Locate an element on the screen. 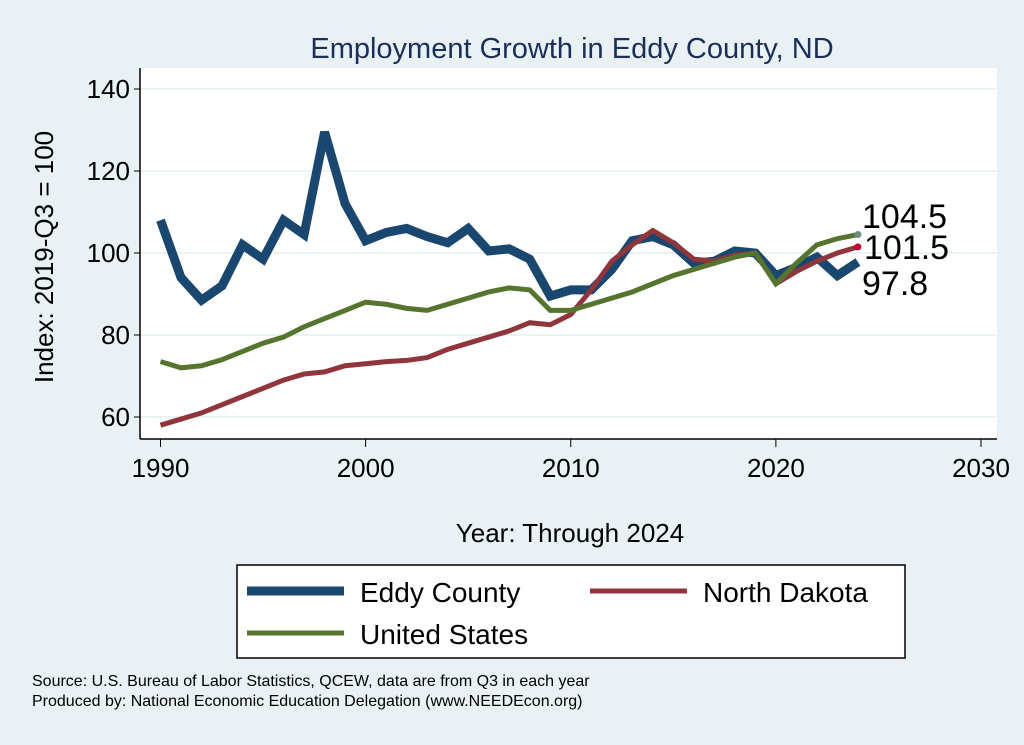 This screenshot has height=745, width=1024. end-label-north-dakota: 101.5 is located at coordinates (906, 248).